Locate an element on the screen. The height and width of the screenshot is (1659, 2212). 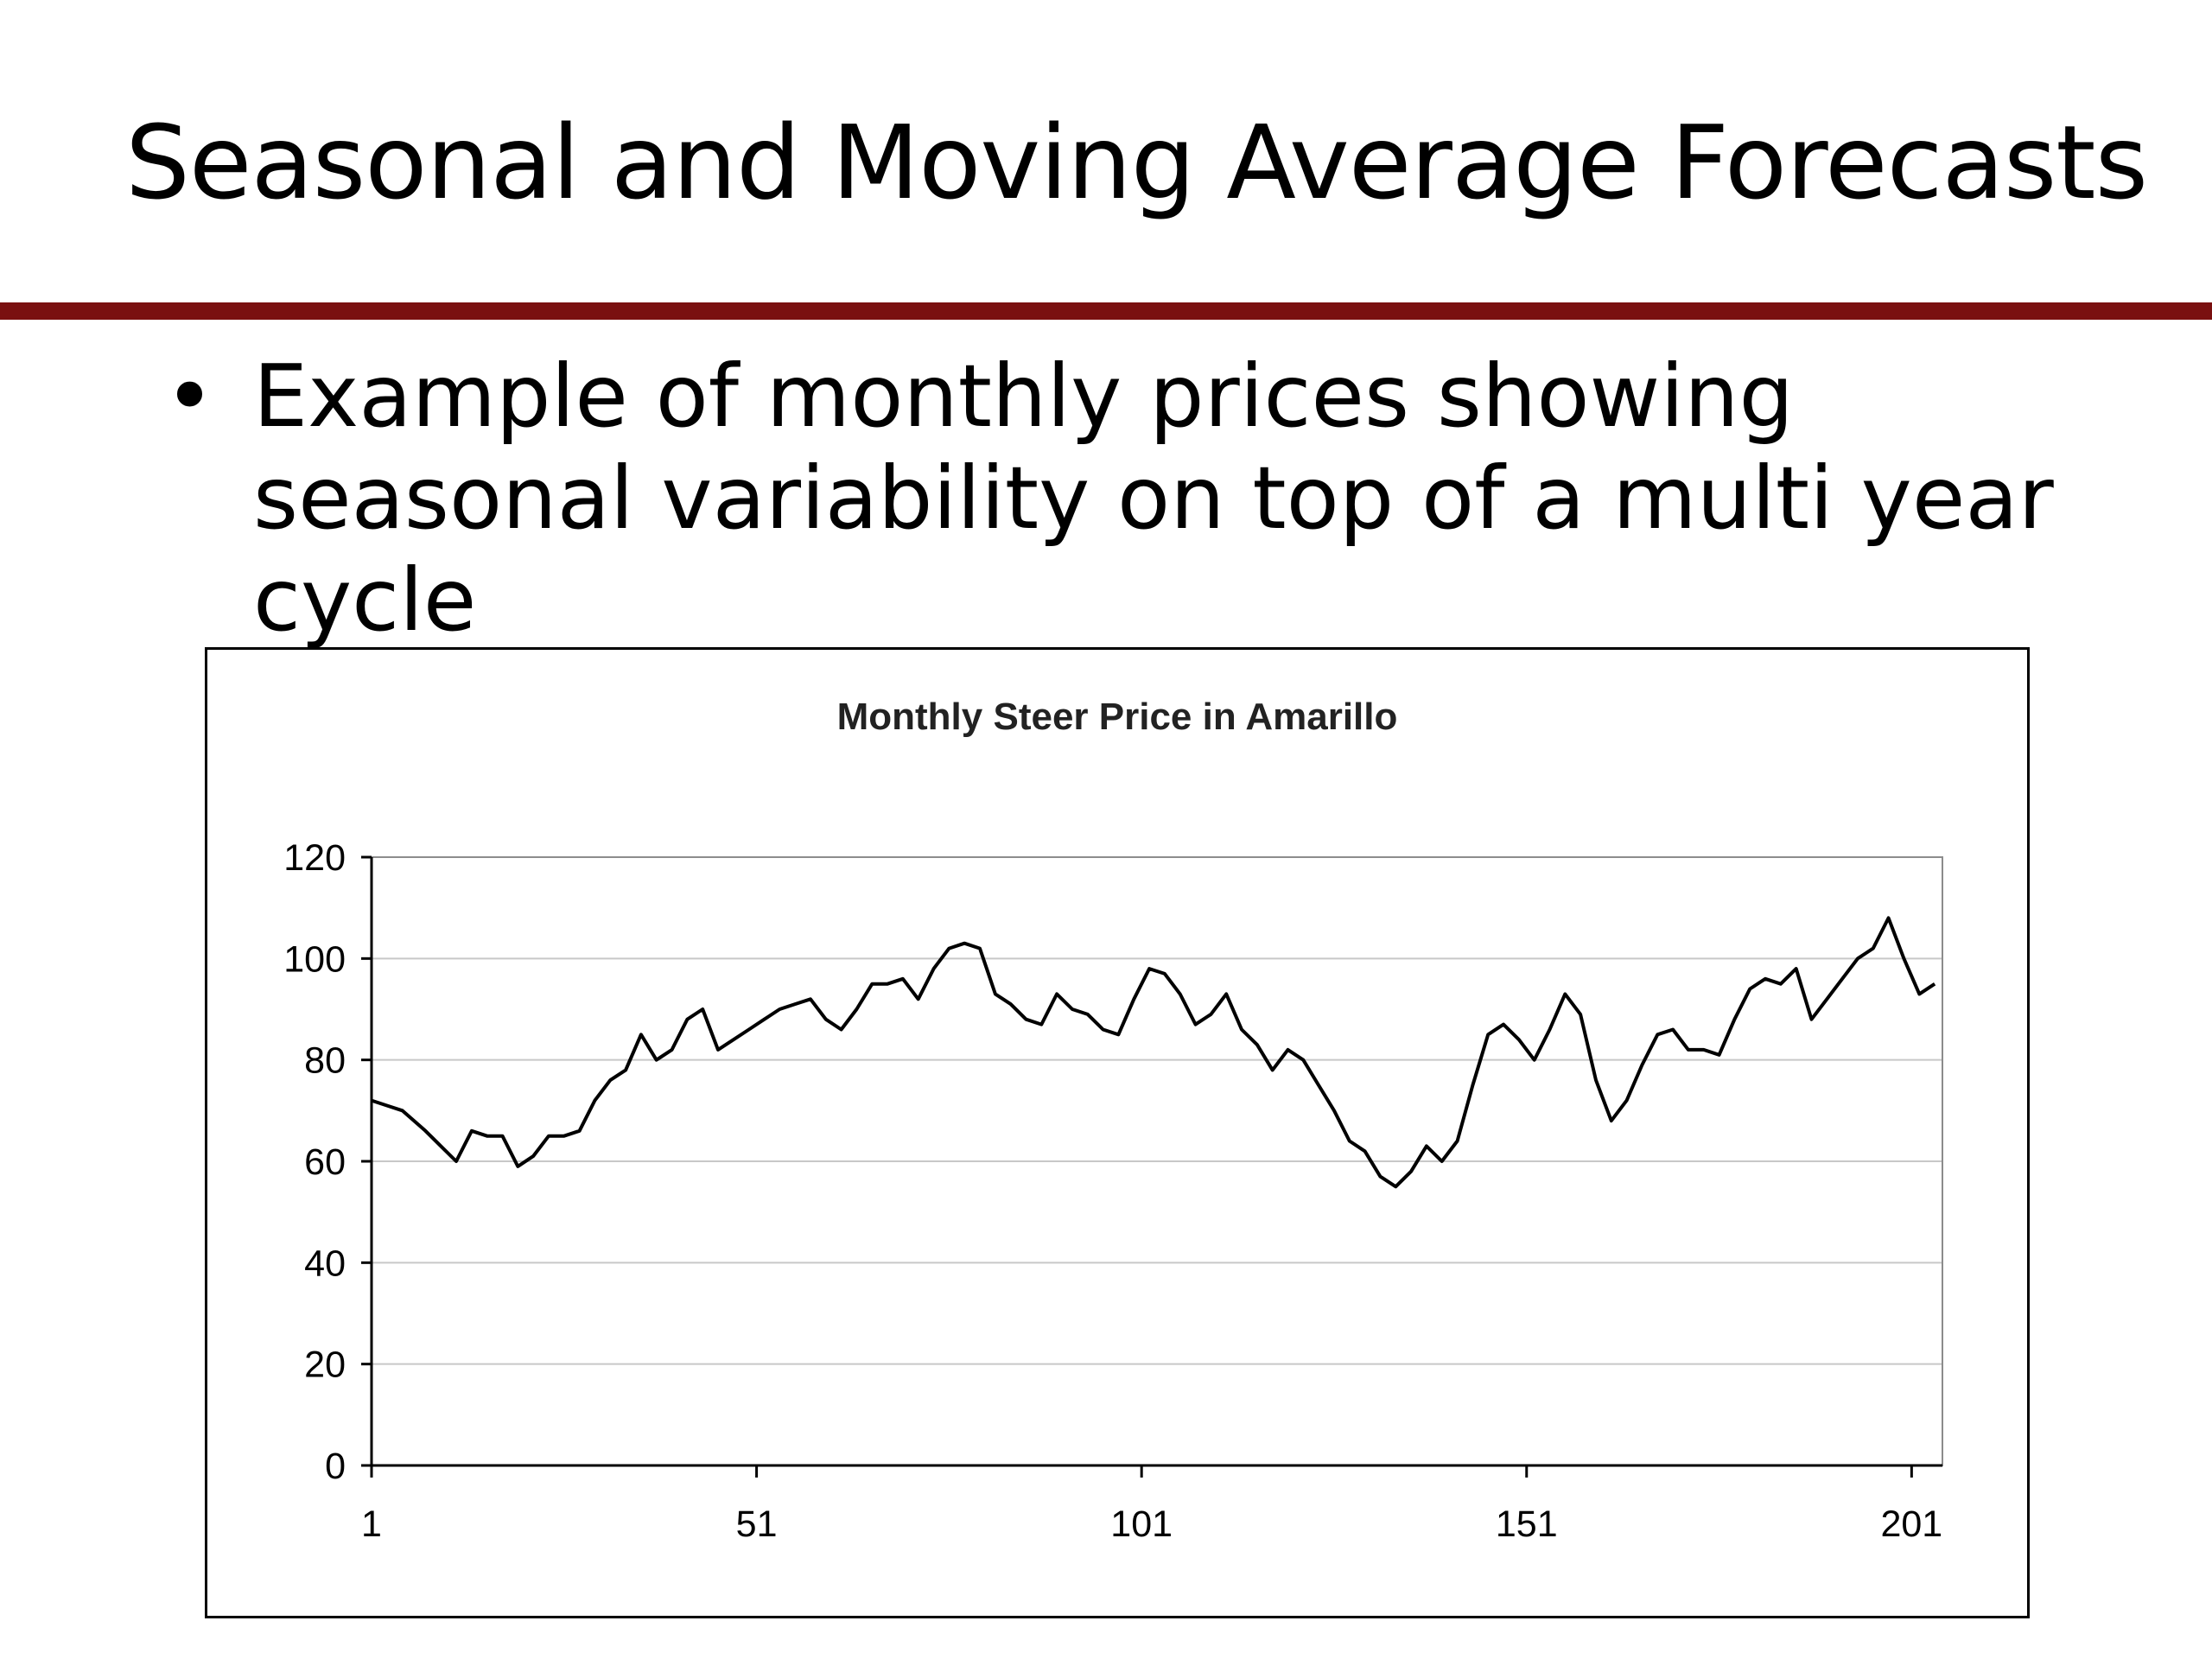
y-tick-label: 0 is located at coordinates (335, 1466).